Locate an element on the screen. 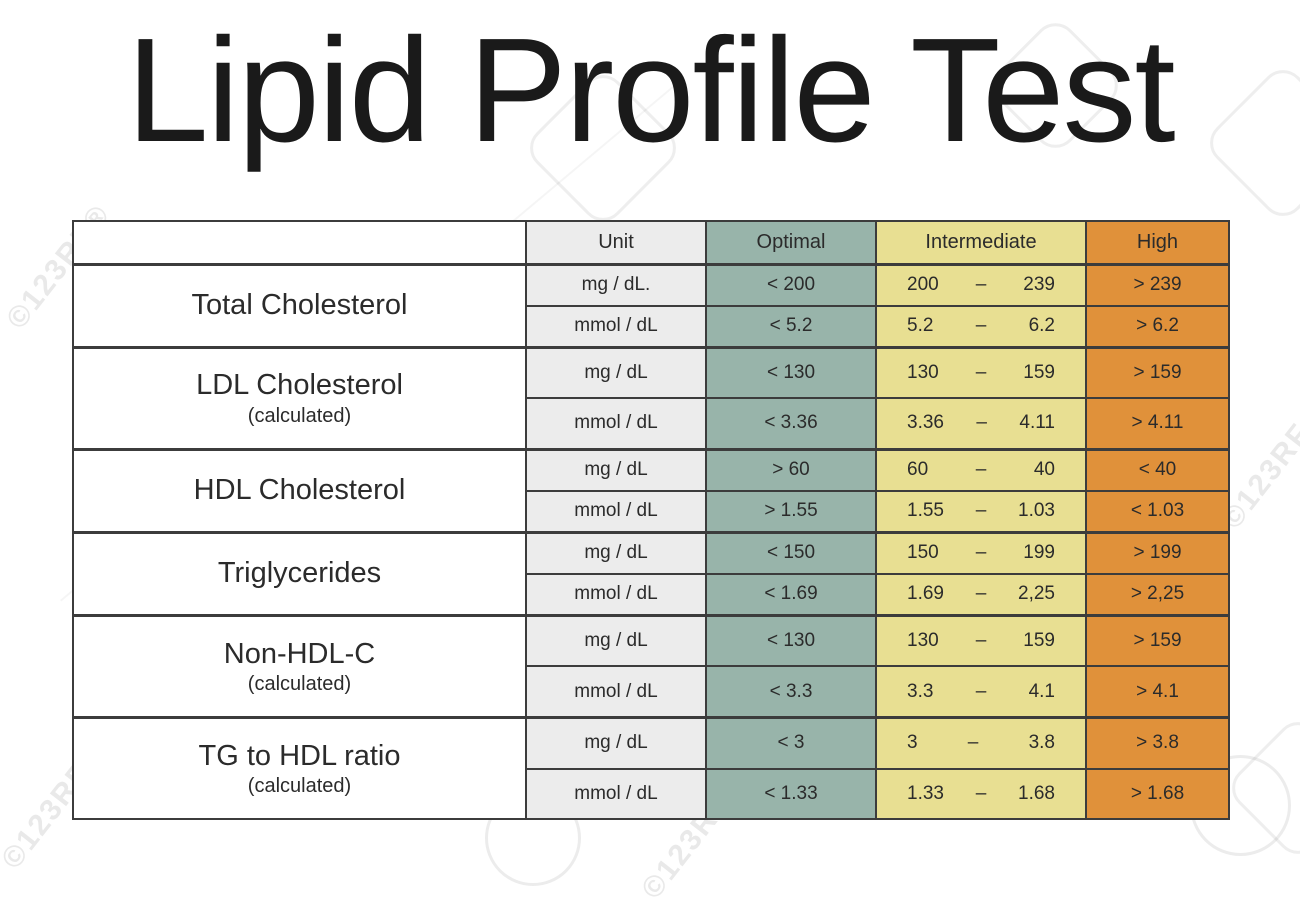  table-row: mmol / dL < 3.3 3.3 – 4.1 > 4.1 is located at coordinates (651, 692).